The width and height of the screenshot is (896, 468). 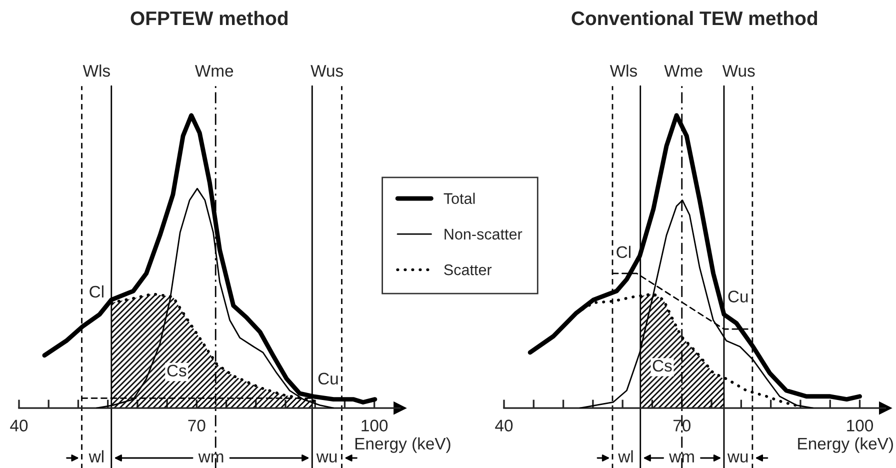 What do you see at coordinates (459, 198) in the screenshot?
I see `legend-label: Total` at bounding box center [459, 198].